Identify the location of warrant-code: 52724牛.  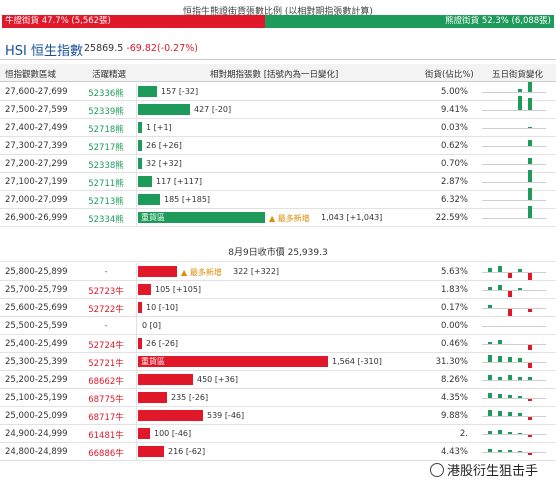
(106, 346).